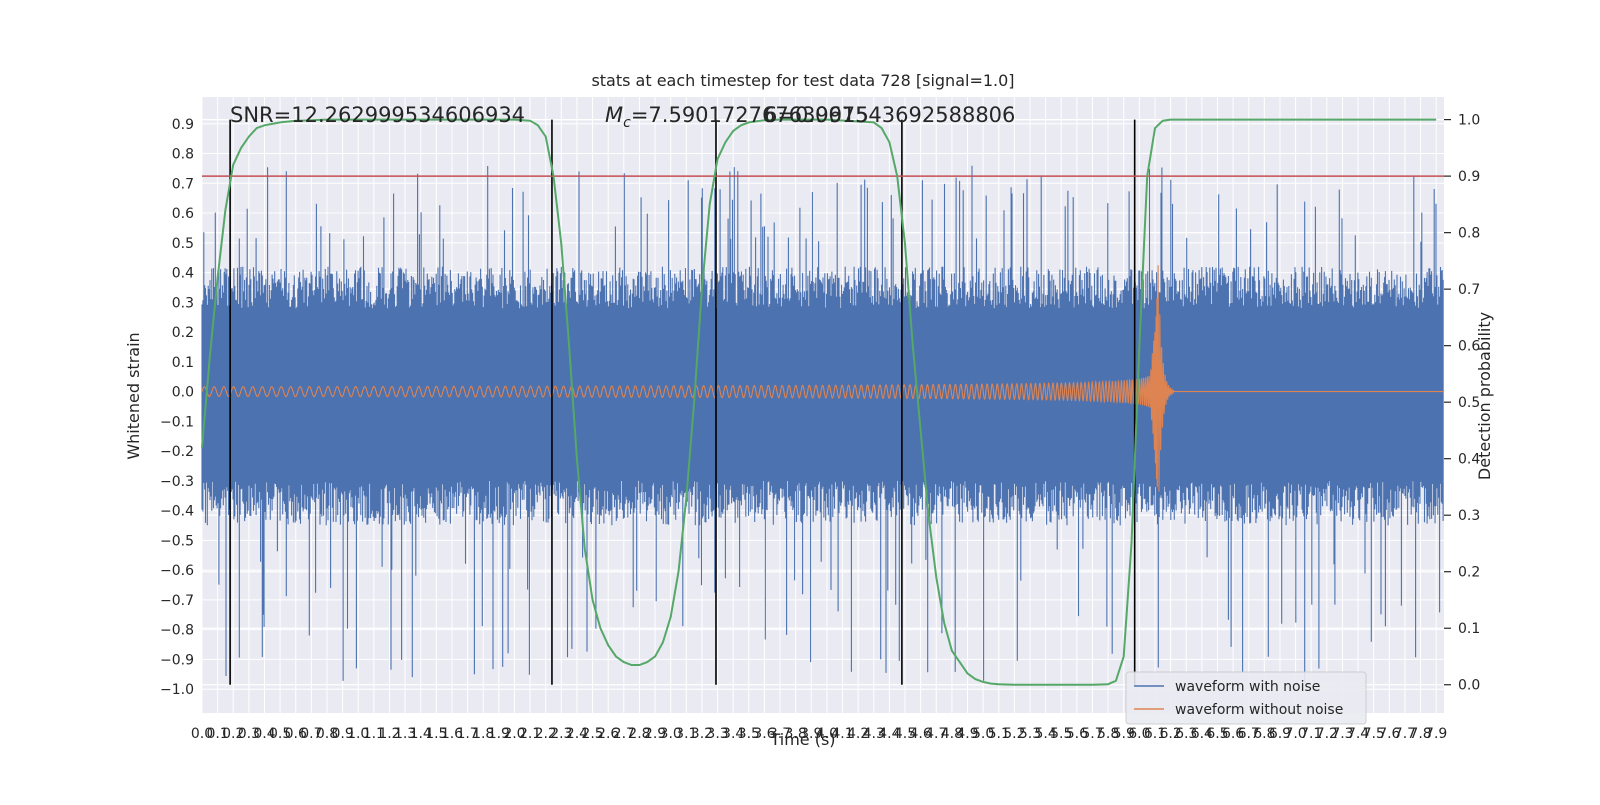 The image size is (1600, 805). Describe the element at coordinates (1030, 734) in the screenshot. I see `x-tick-label: 5.3` at that location.